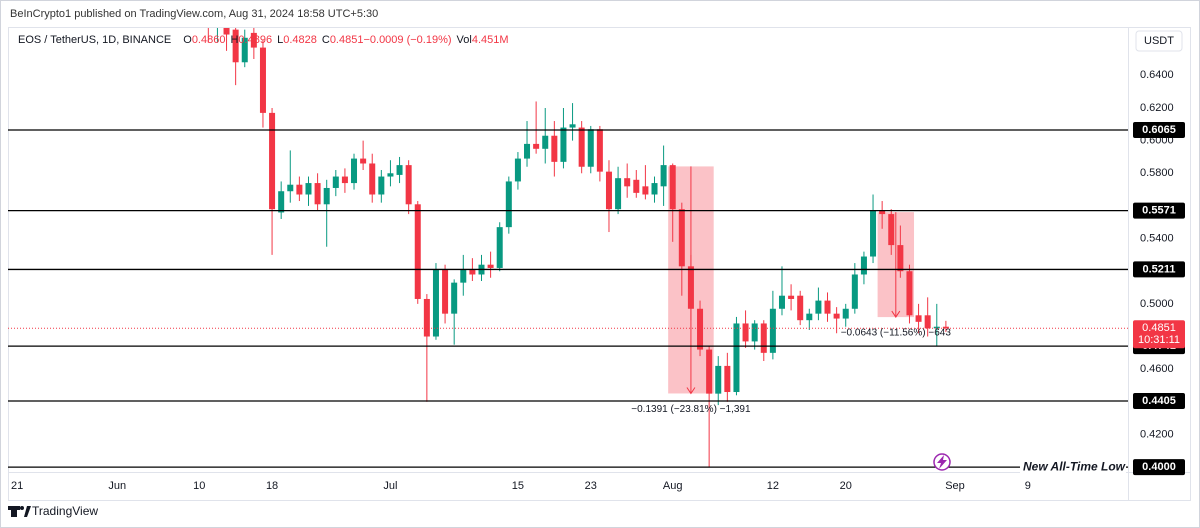 Image resolution: width=1200 pixels, height=528 pixels. Describe the element at coordinates (1159, 340) in the screenshot. I see `countdown: 10:31:11` at that location.